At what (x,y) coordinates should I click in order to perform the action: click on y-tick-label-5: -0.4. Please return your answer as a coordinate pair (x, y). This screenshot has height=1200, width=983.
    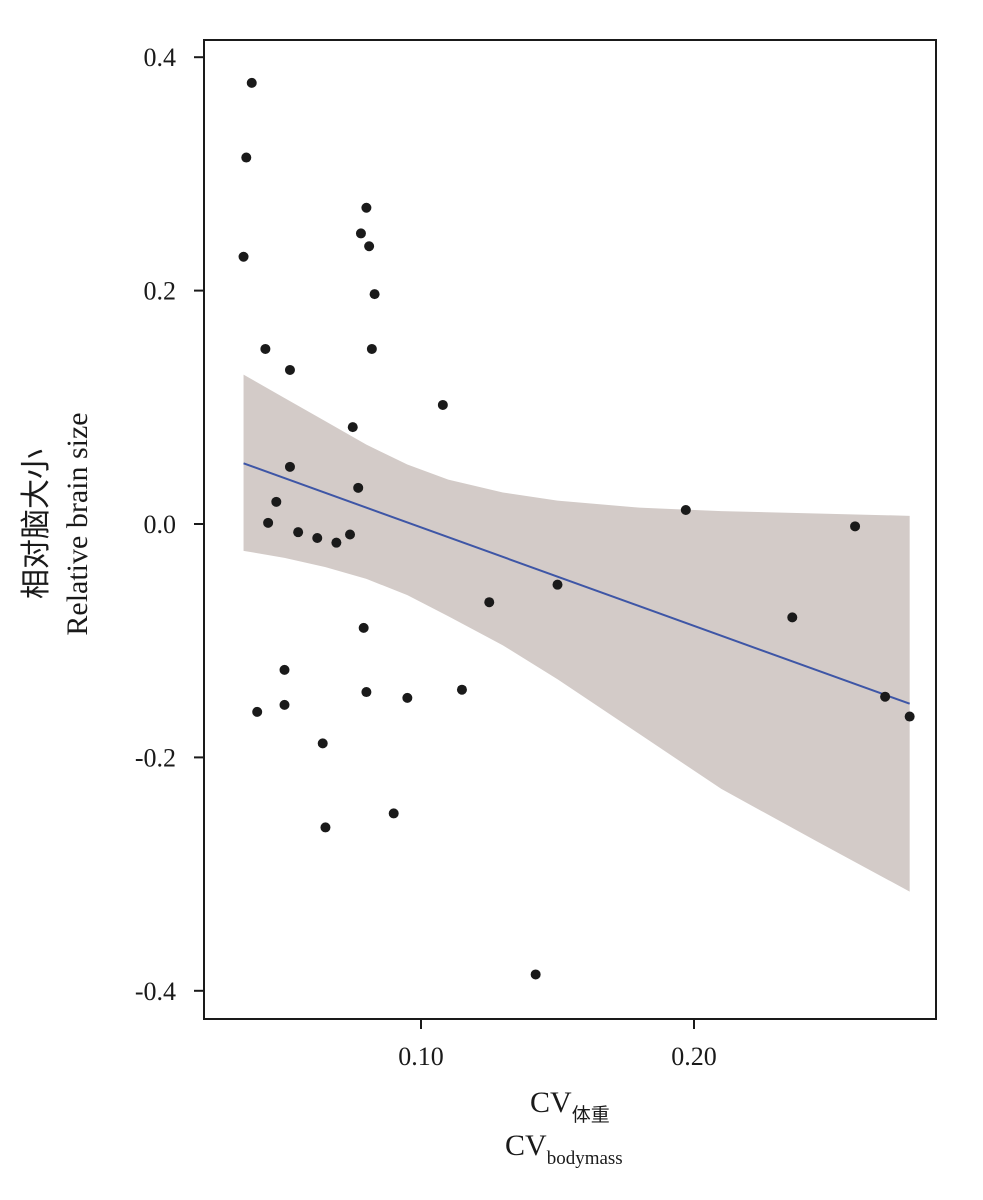
    Looking at the image, I should click on (155, 991).